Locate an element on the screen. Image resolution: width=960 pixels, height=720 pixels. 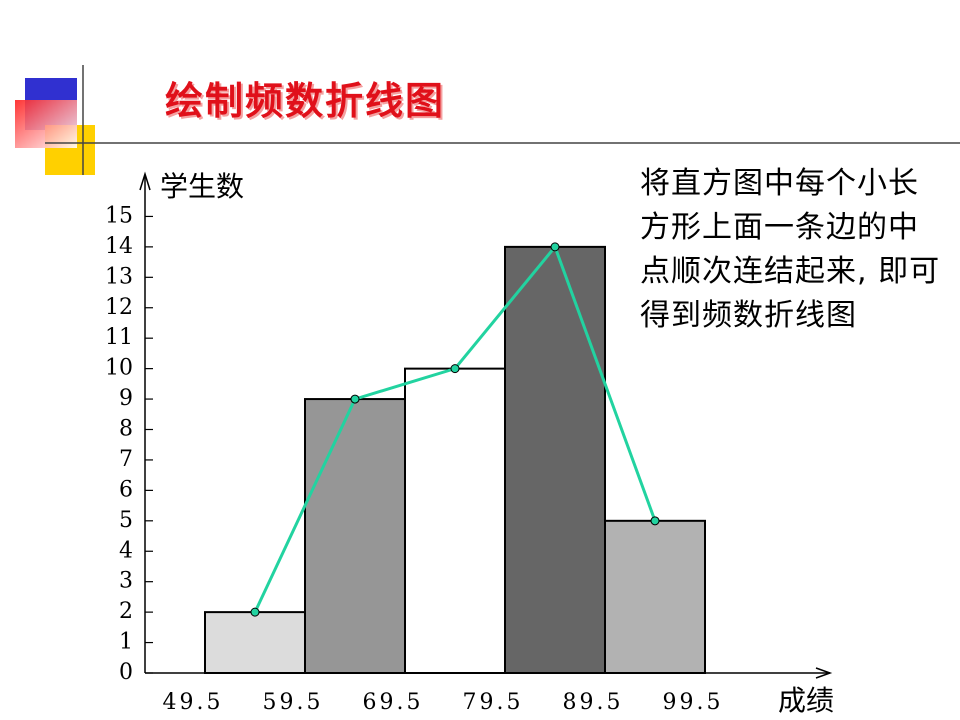
y-tick-label: 5 is located at coordinates (126, 520).